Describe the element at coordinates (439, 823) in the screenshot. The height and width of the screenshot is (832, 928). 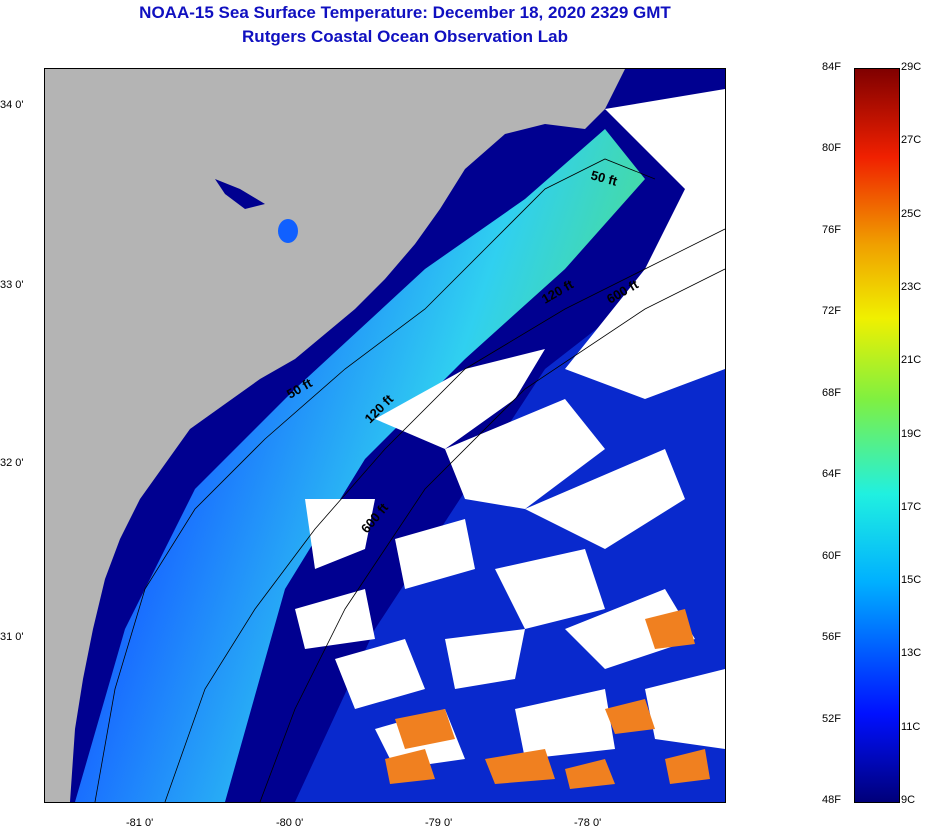
I see `longitude-label: -79 0'` at that location.